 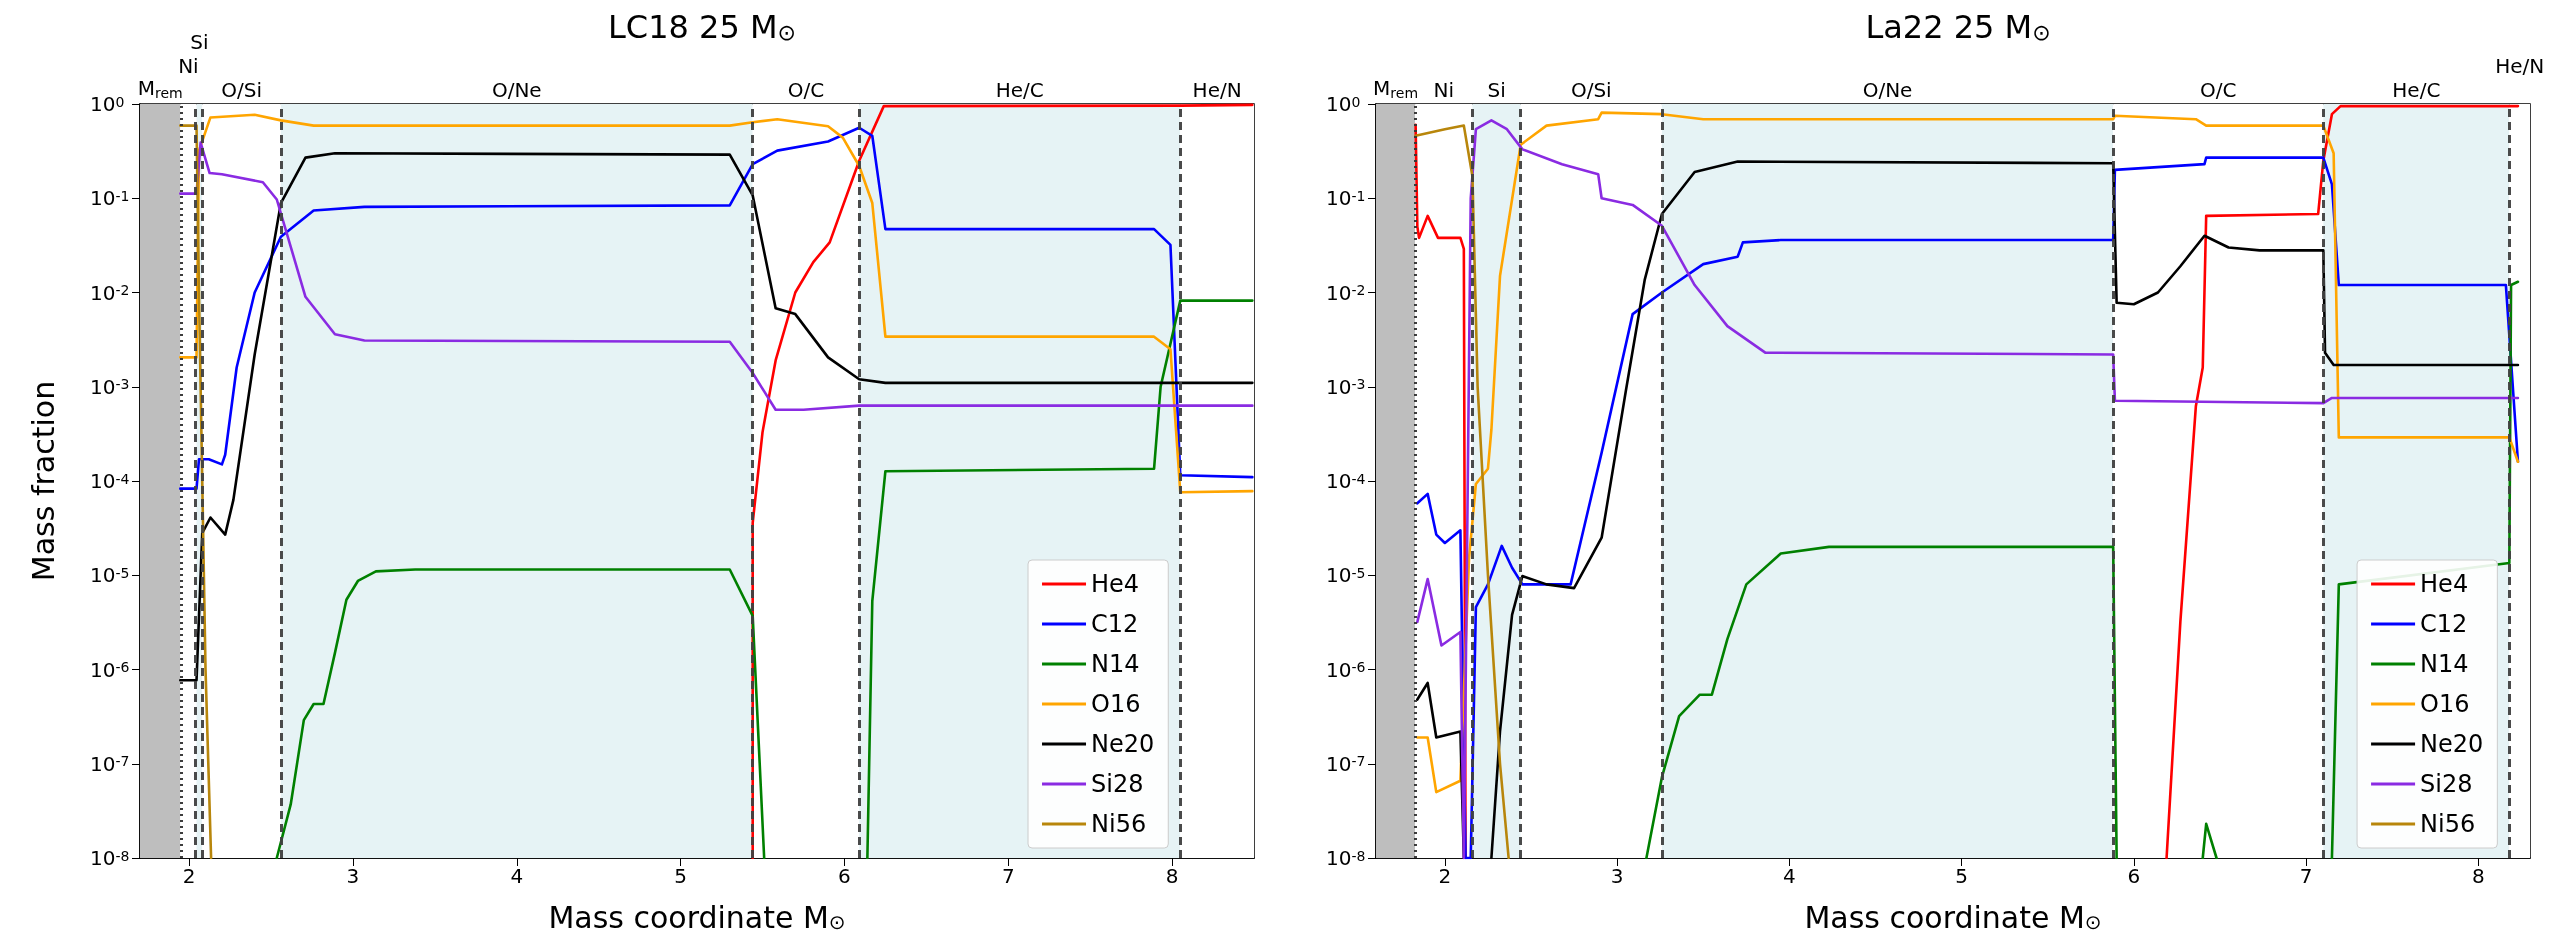 I want to click on chart-title: LC18 25 M⊙, so click(x=702, y=27).